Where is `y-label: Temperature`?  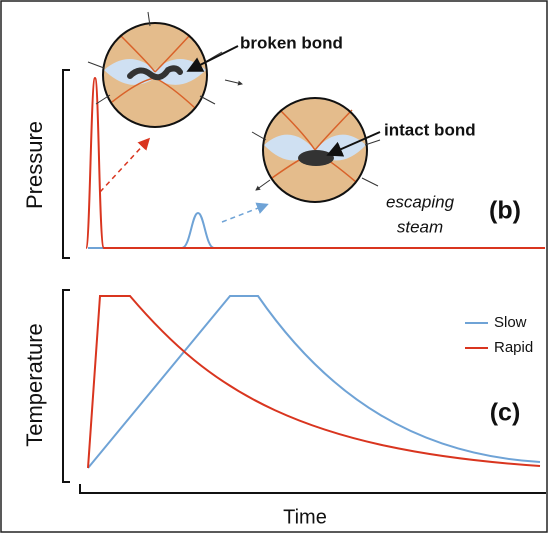 y-label: Temperature is located at coordinates (34, 385).